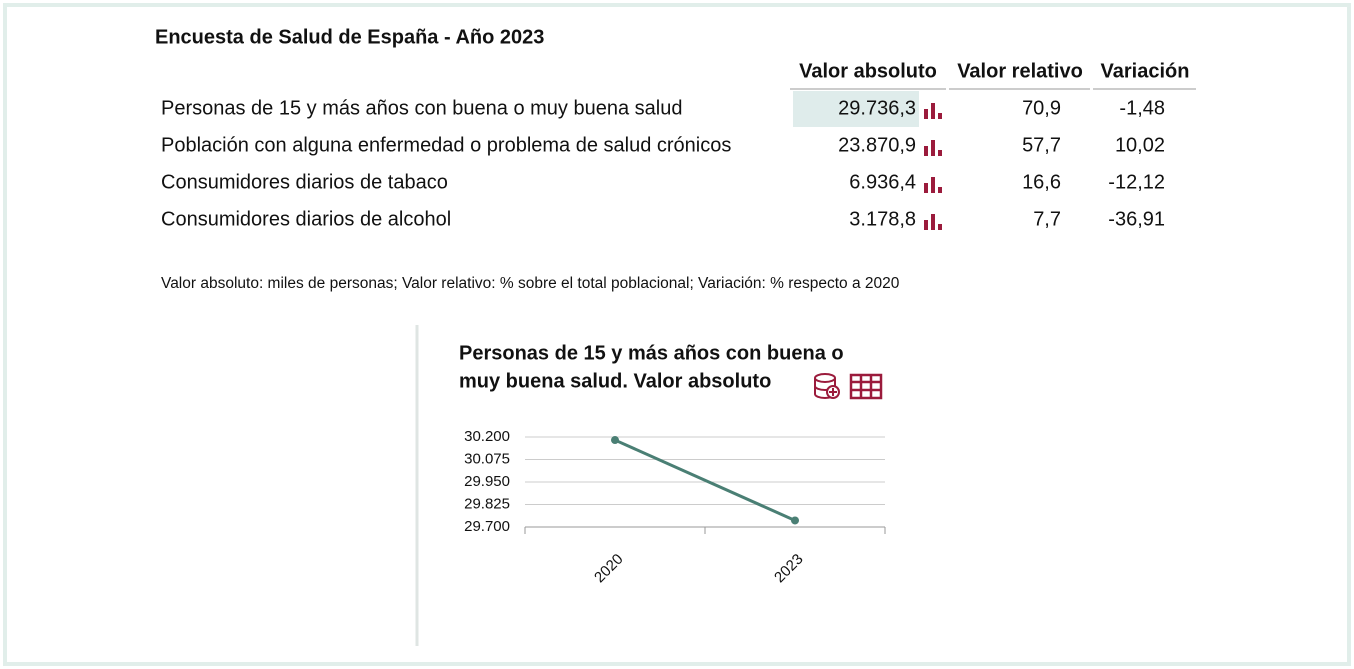 The image size is (1354, 669). What do you see at coordinates (868, 71) in the screenshot?
I see `column-header: Valor absoluto` at bounding box center [868, 71].